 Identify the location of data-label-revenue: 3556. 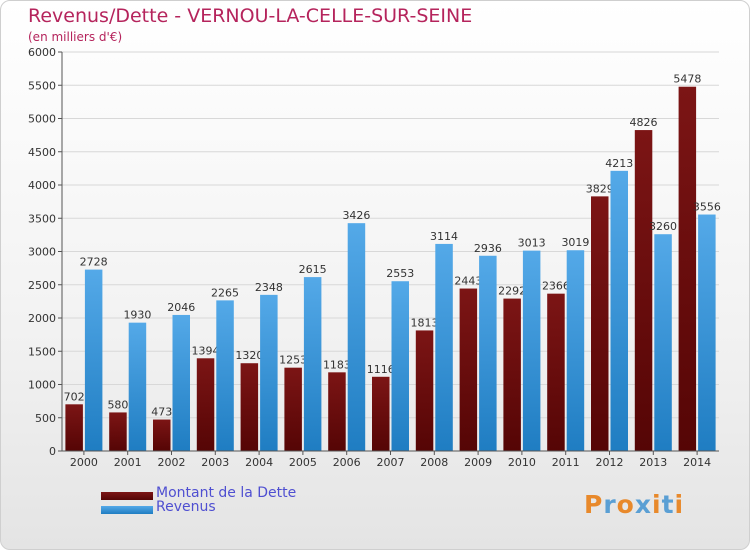
(707, 207).